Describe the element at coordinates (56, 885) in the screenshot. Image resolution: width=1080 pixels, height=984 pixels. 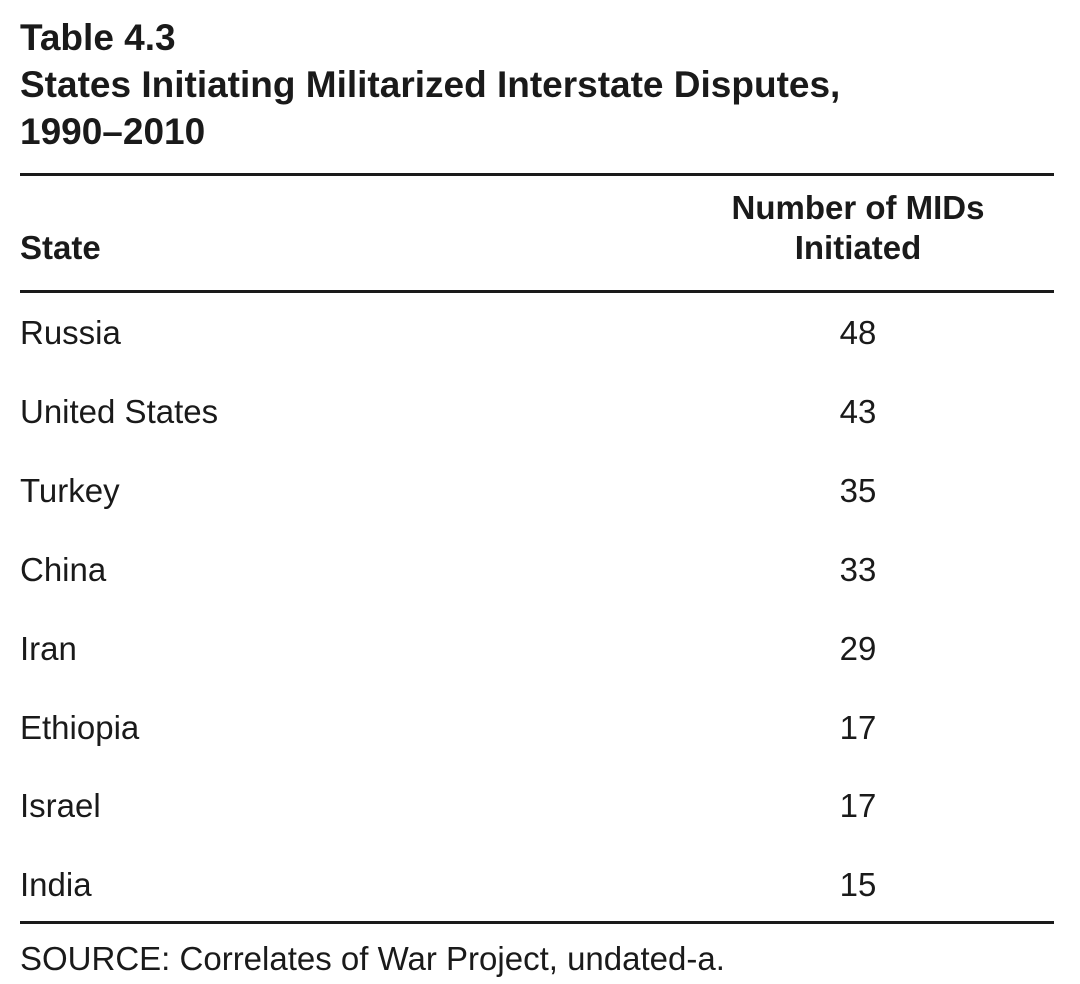
I see `cell-state: India` at that location.